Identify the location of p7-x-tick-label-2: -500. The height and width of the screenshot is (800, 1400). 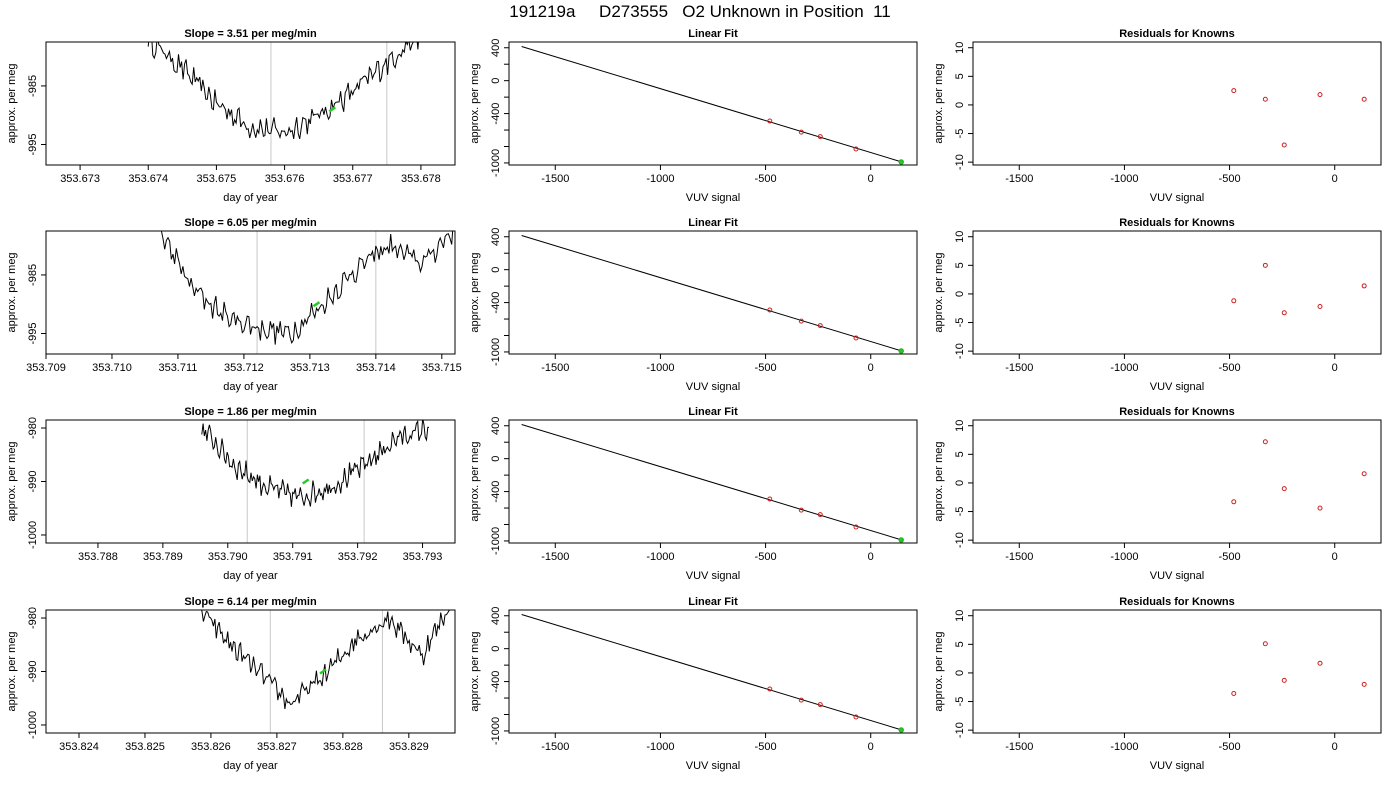
(766, 557).